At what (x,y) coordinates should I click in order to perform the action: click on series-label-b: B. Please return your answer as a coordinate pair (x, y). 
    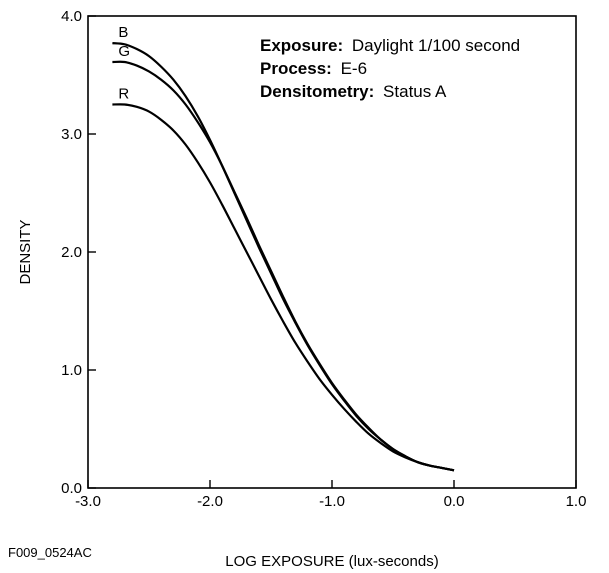
    Looking at the image, I should click on (123, 32).